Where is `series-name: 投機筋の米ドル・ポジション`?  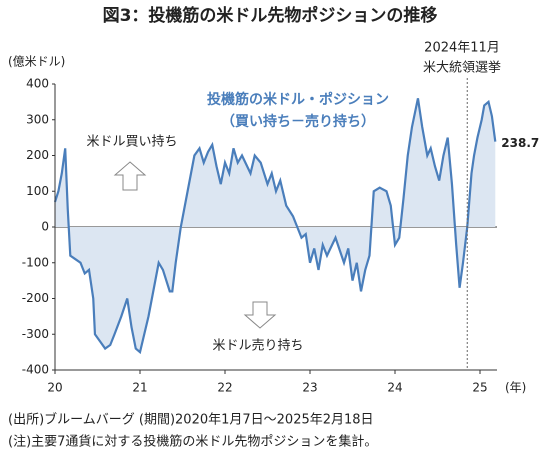 series-name: 投機筋の米ドル・ポジション is located at coordinates (298, 99).